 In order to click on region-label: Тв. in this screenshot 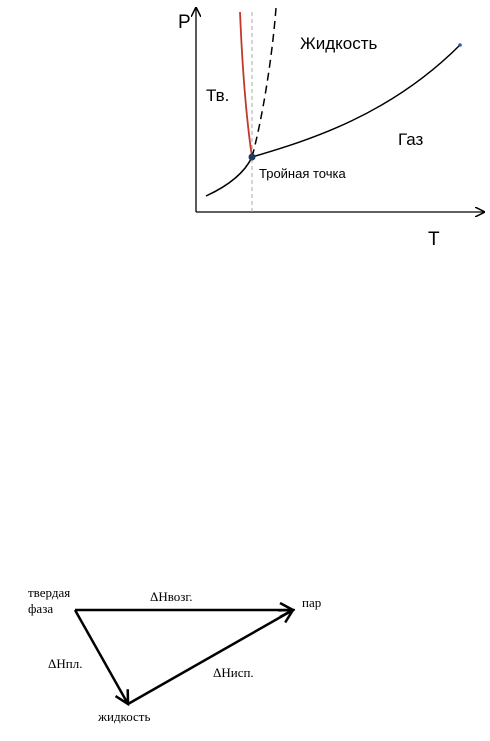, I will do `click(217, 95)`.